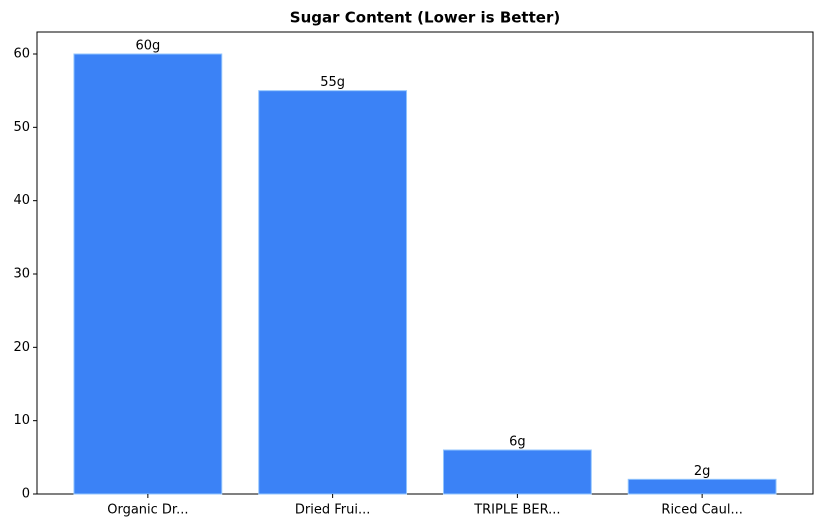 Image resolution: width=822 pixels, height=532 pixels. What do you see at coordinates (702, 471) in the screenshot?
I see `value-label: 2g` at bounding box center [702, 471].